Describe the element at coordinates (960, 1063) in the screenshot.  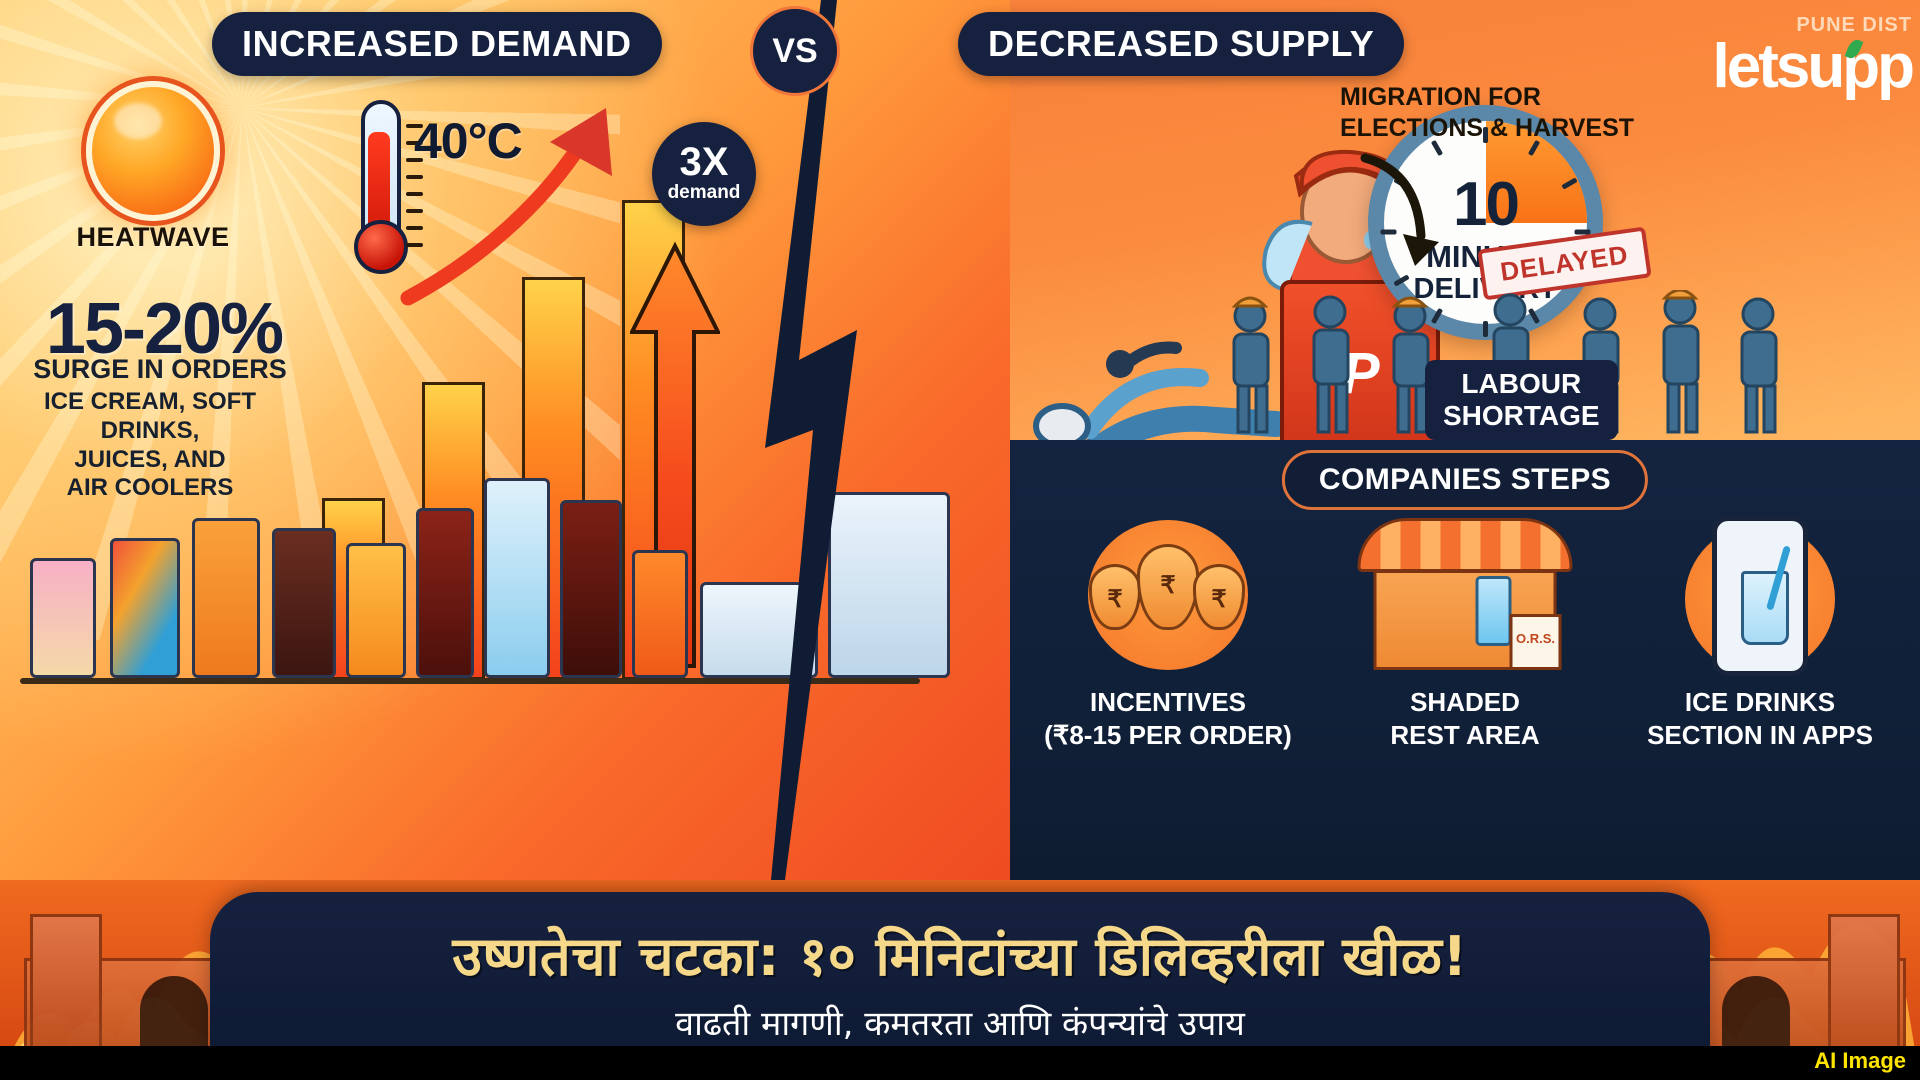
I see `bottom-black-bar: AI Image` at that location.